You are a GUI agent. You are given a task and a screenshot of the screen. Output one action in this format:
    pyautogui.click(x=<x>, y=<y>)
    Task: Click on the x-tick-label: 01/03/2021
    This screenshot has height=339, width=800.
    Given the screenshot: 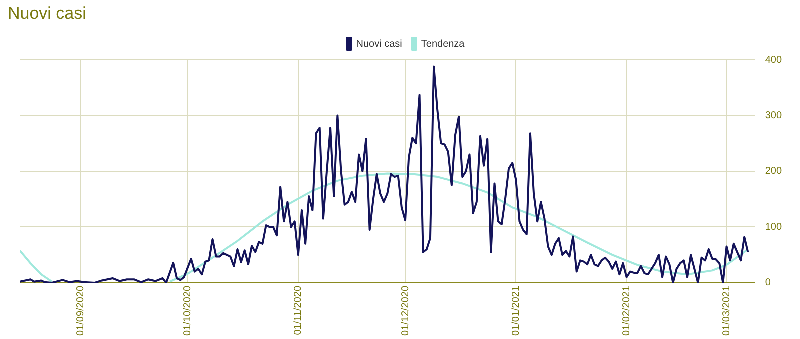 What is the action you would take?
    pyautogui.click(x=727, y=311)
    